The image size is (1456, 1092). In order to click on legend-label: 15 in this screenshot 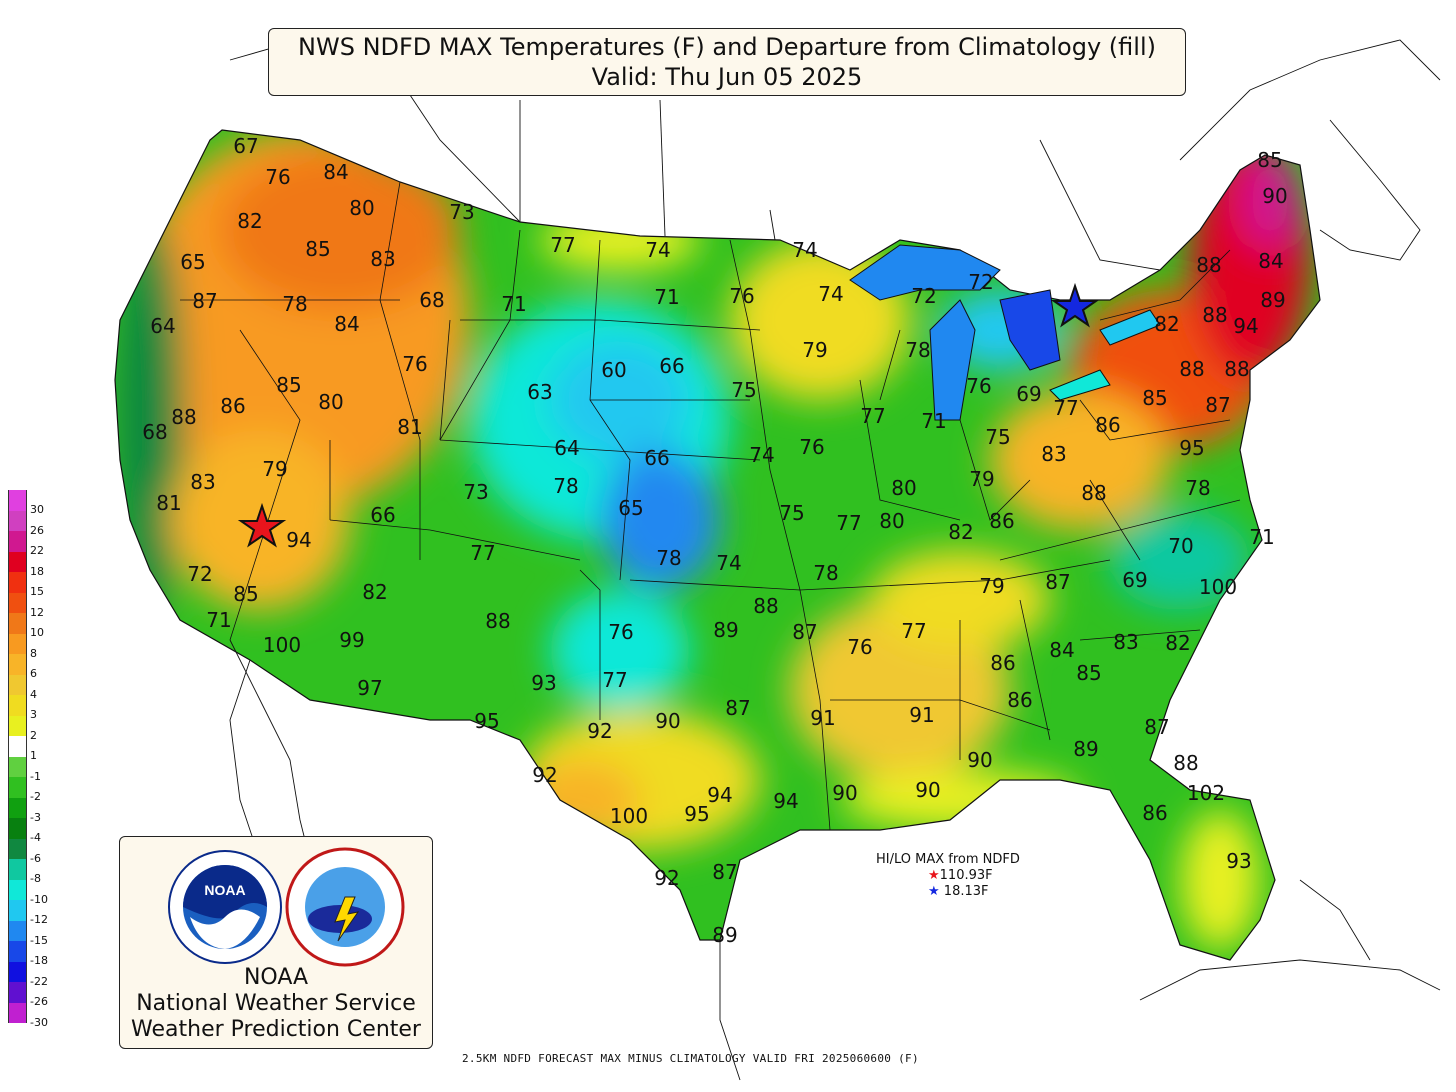, I will do `click(37, 591)`.